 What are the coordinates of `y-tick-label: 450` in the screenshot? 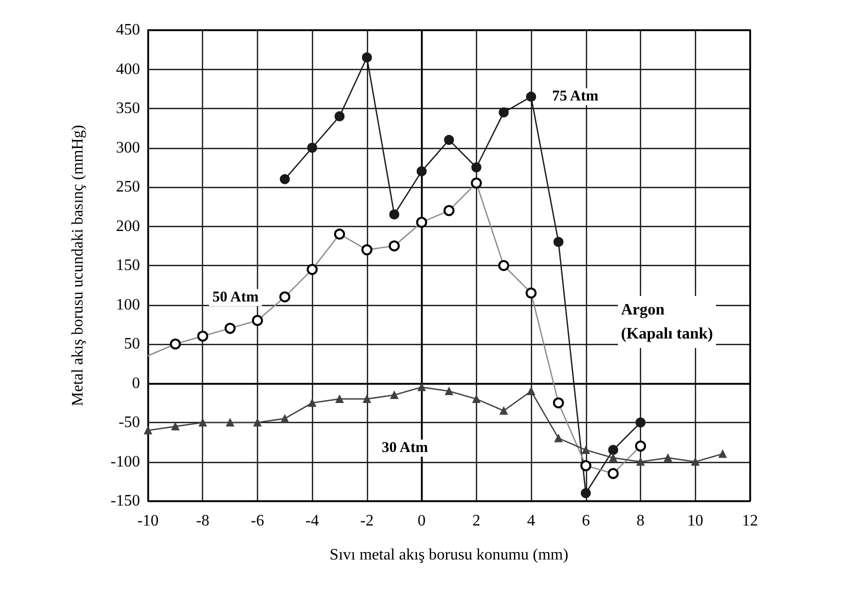 It's located at (128, 30).